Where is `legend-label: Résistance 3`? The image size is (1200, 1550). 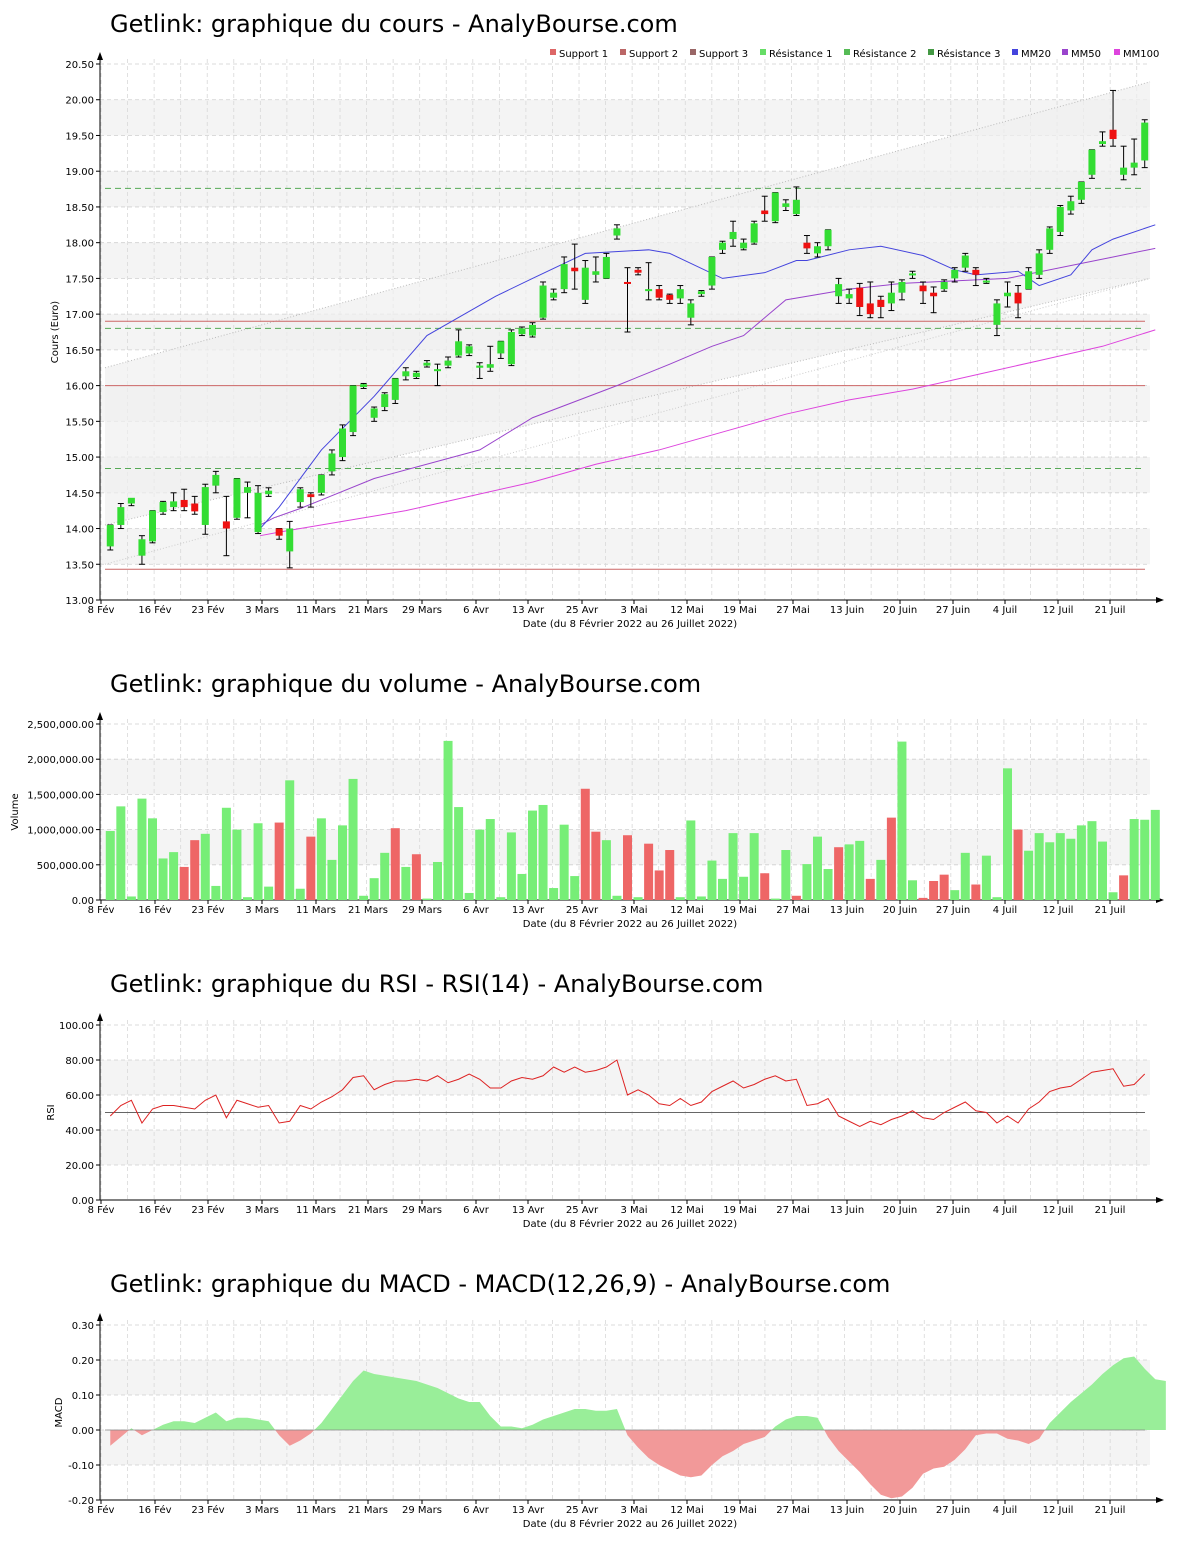 legend-label: Résistance 3 is located at coordinates (968, 54).